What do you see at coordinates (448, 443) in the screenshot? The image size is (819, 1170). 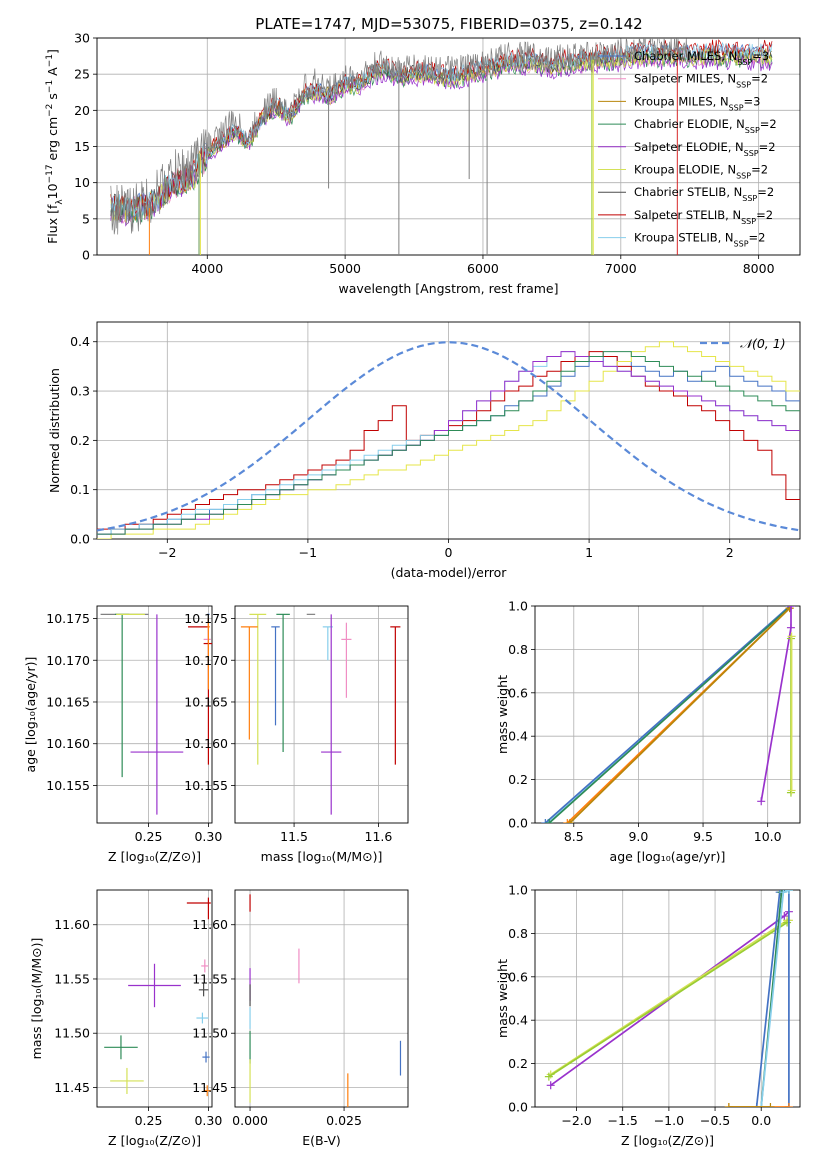 I see `histogram-step` at bounding box center [448, 443].